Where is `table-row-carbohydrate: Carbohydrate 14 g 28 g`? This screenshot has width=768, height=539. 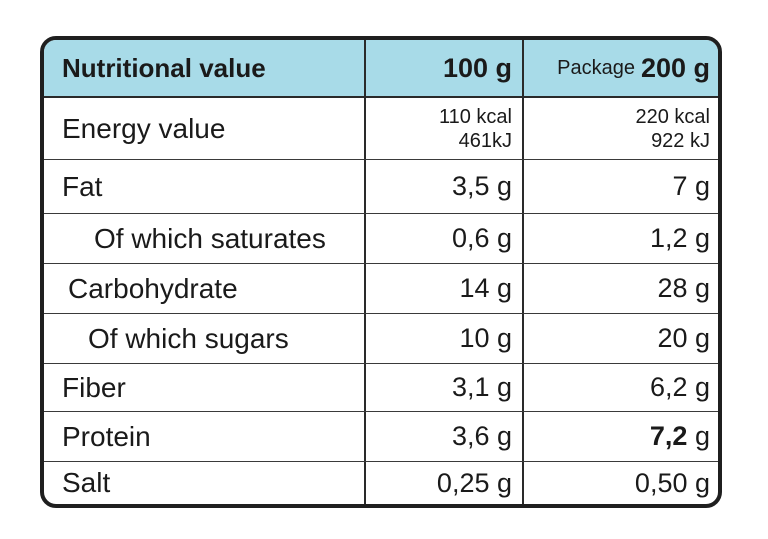
table-row-carbohydrate: Carbohydrate 14 g 28 g is located at coordinates (381, 289).